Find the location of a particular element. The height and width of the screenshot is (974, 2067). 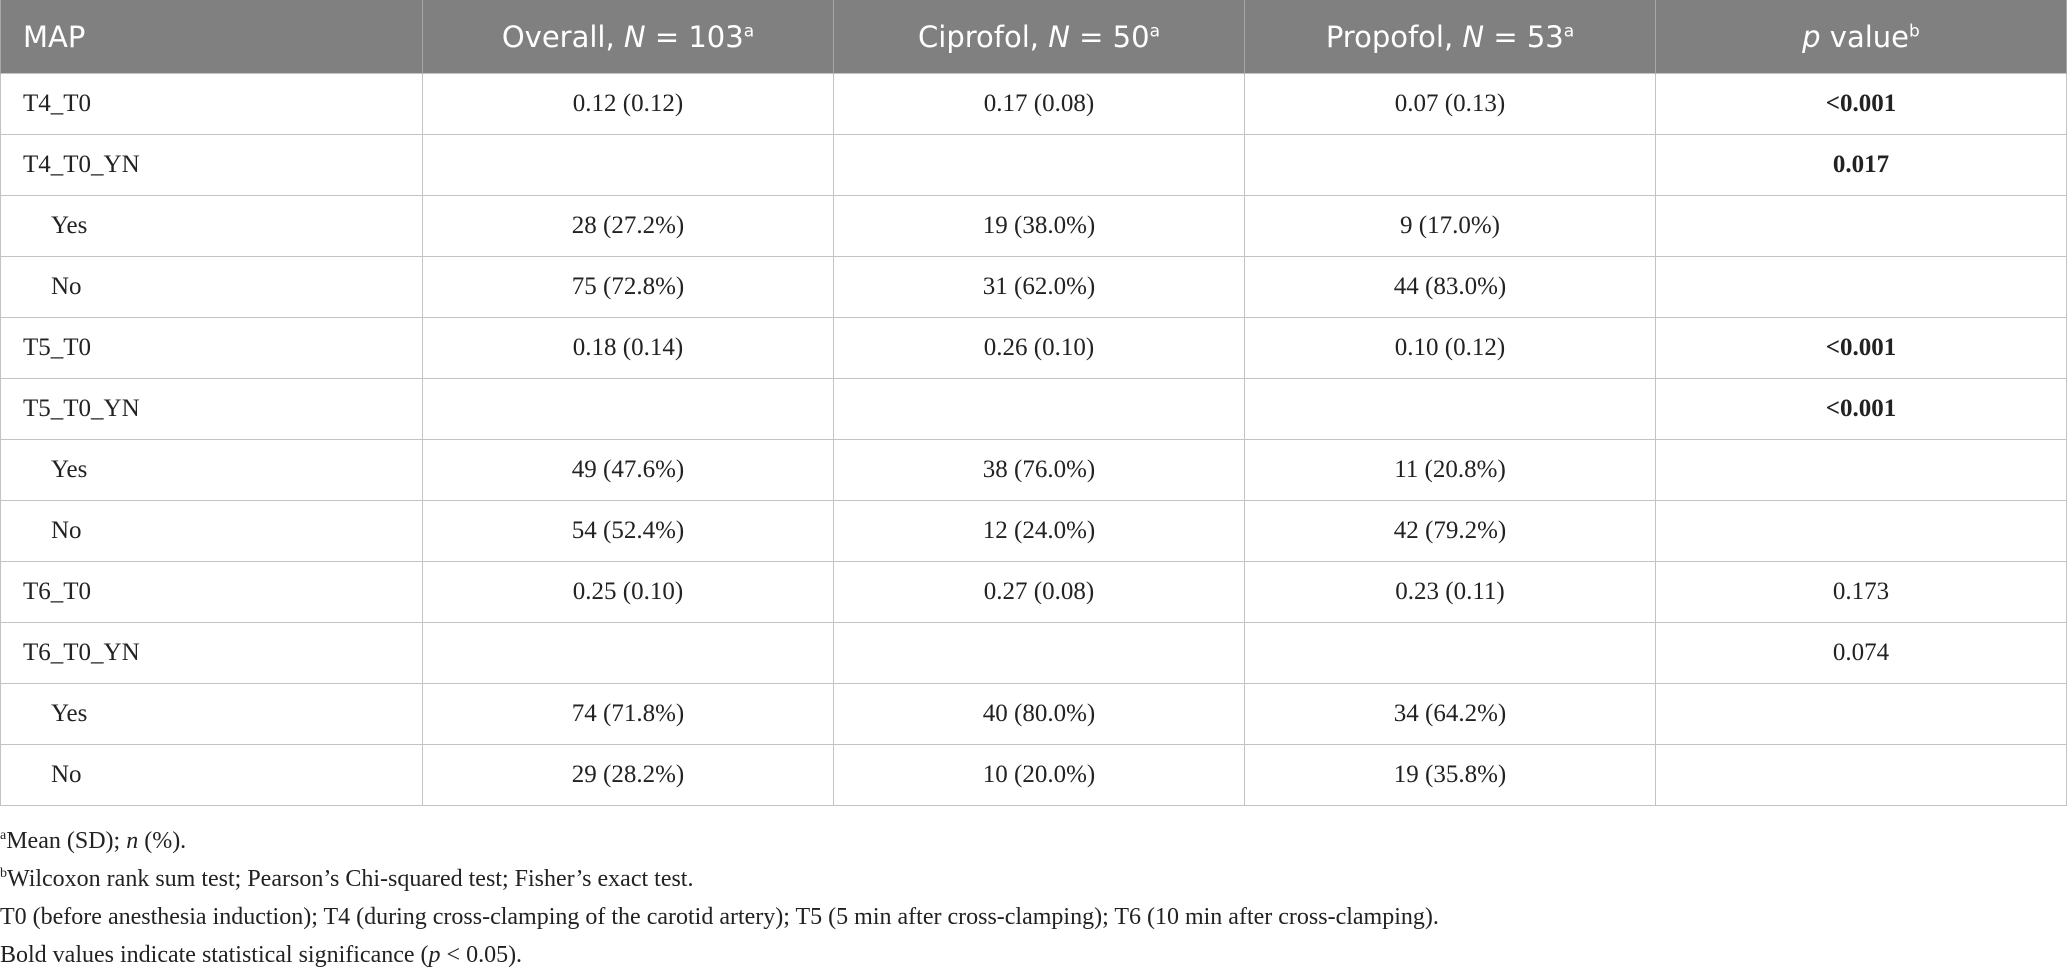

cell-propofol: 0.23 (0.11) is located at coordinates (1450, 592).